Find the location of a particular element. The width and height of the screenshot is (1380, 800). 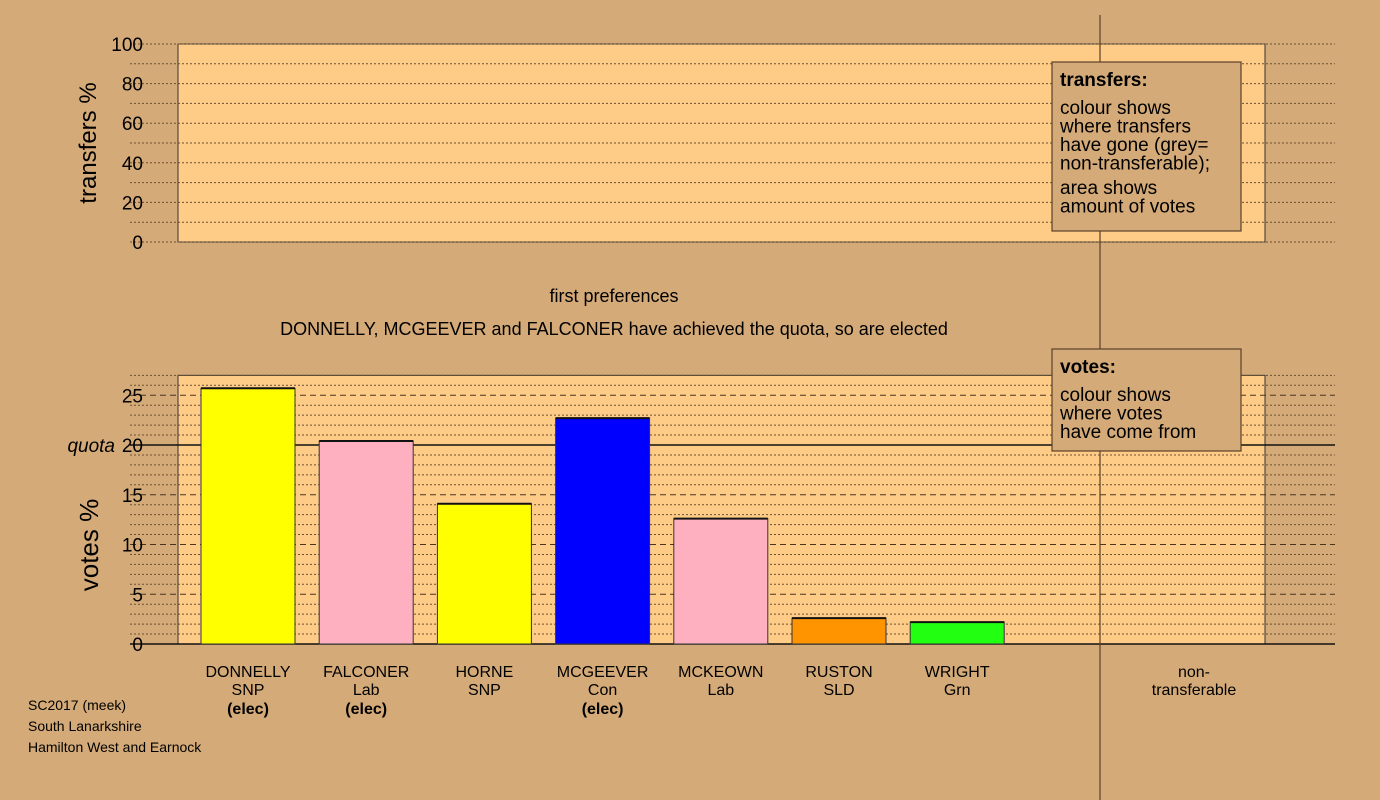

chart-title: first preferences is located at coordinates (613, 296).